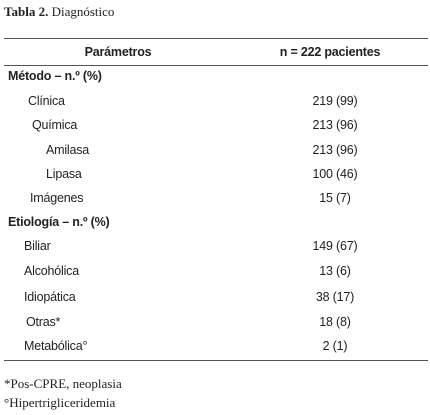 The image size is (430, 415). What do you see at coordinates (57, 198) in the screenshot?
I see `row-label: Imágenes` at bounding box center [57, 198].